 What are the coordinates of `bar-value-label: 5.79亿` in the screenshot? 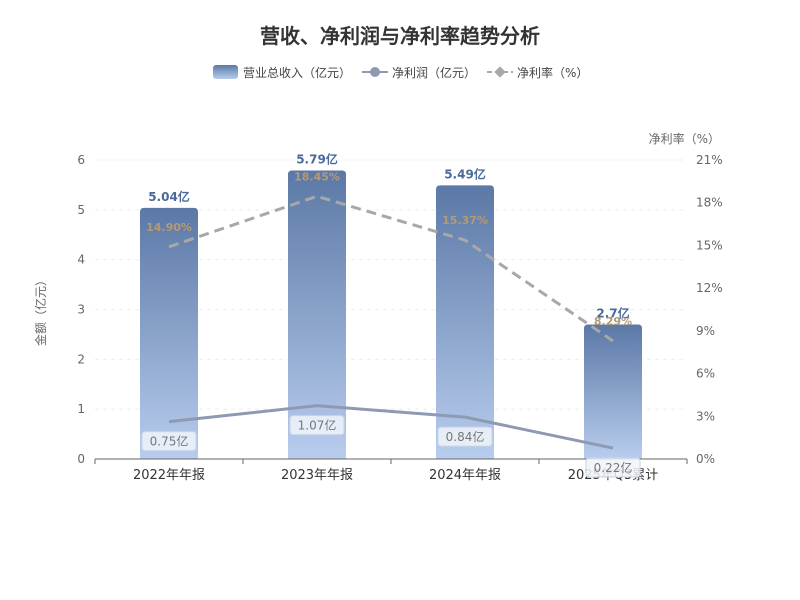 It's located at (317, 158).